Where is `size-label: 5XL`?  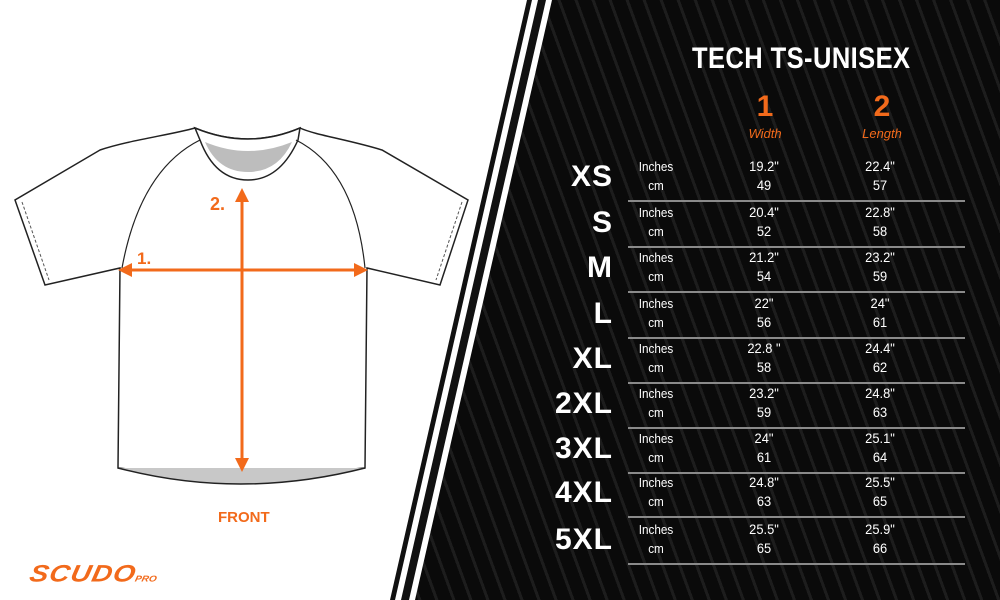
size-label: 5XL is located at coordinates (583, 539).